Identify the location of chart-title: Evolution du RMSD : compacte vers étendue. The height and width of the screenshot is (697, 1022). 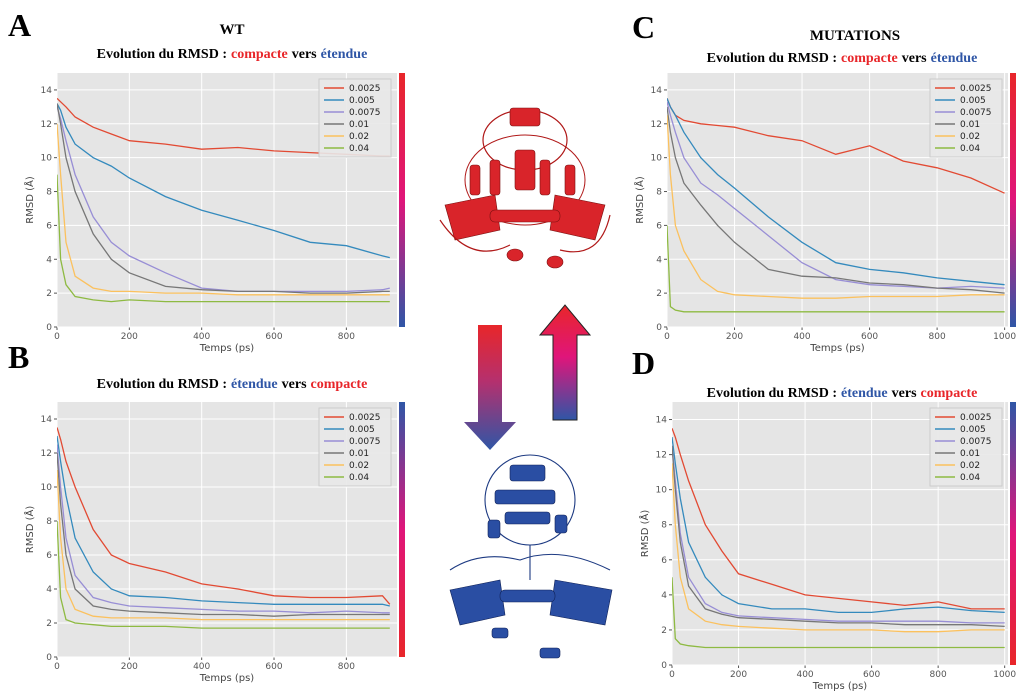
(842, 58).